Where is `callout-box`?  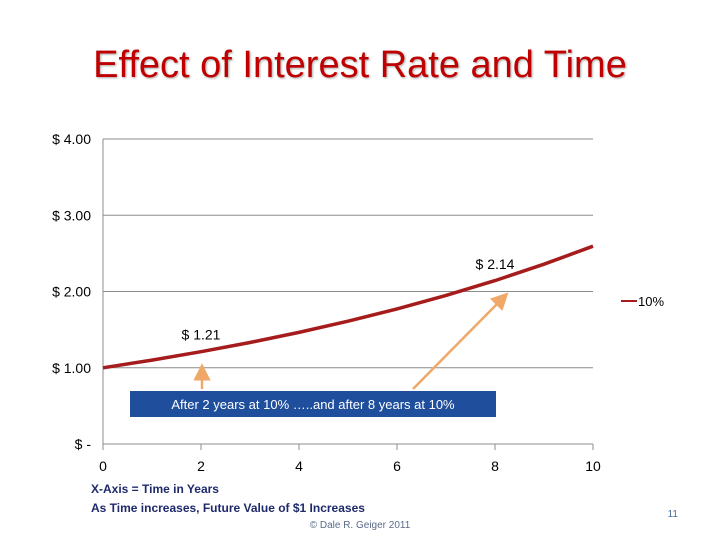
callout-box is located at coordinates (313, 404).